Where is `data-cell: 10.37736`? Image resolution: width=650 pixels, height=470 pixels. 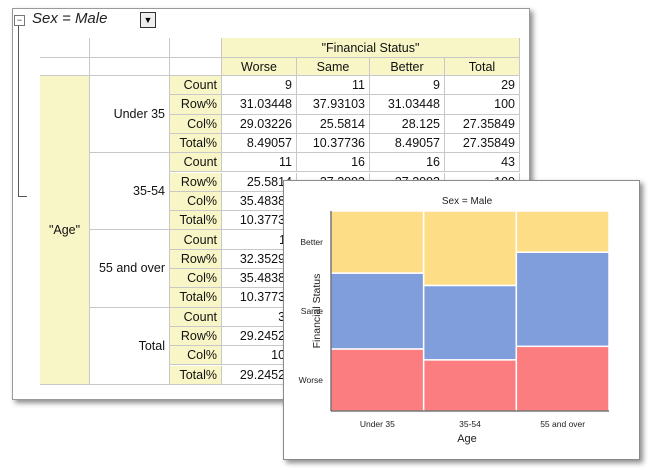 data-cell: 10.37736 is located at coordinates (333, 143).